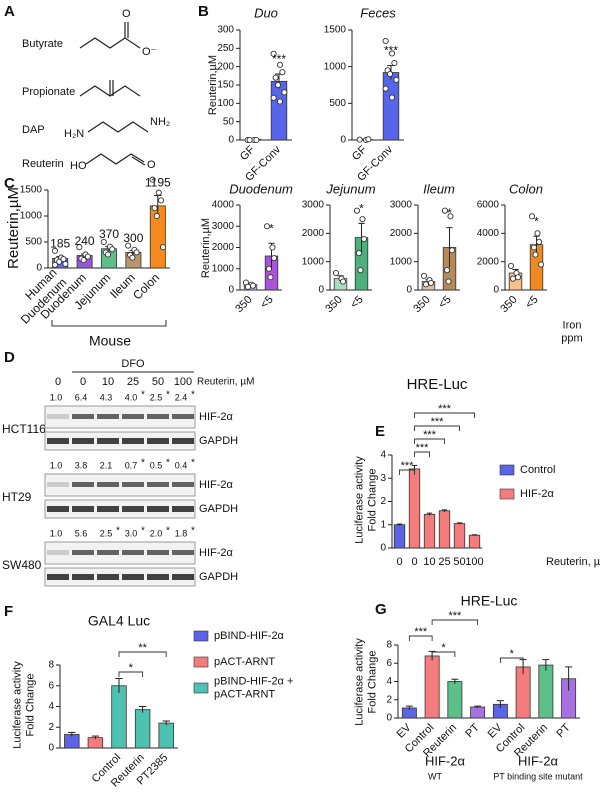 The height and width of the screenshot is (802, 600). What do you see at coordinates (429, 562) in the screenshot?
I see `x-tick-label: 10` at bounding box center [429, 562].